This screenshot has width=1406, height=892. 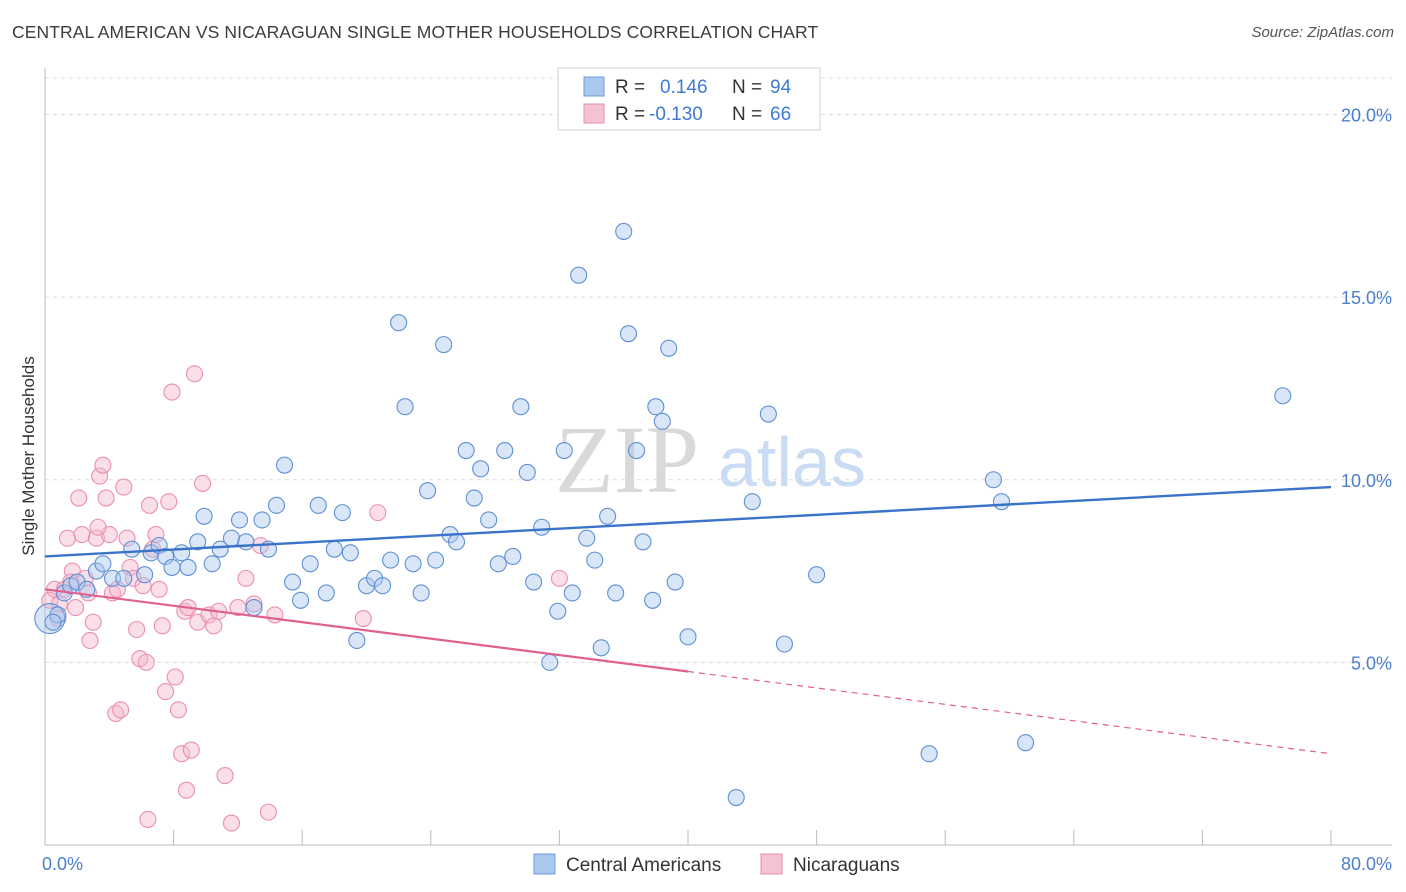 What do you see at coordinates (630, 87) in the screenshot?
I see `legend-r-label-1: R =` at bounding box center [630, 87].